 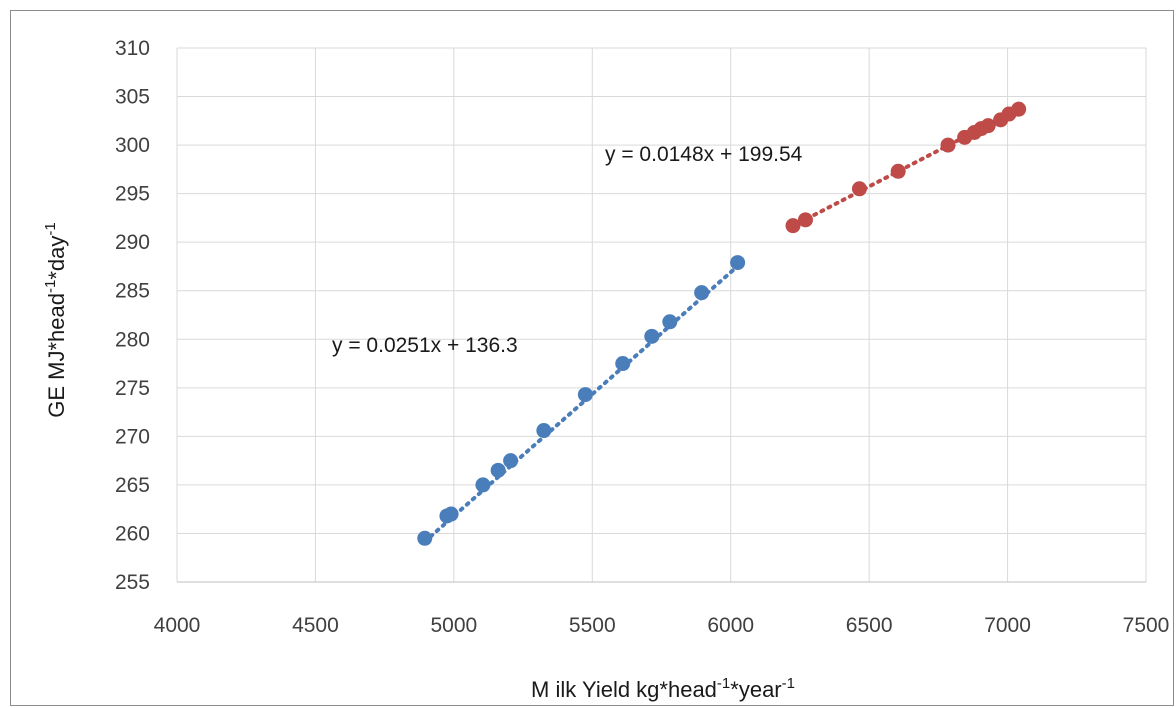 What do you see at coordinates (663, 688) in the screenshot?
I see `x-axis-title: M ilk Yield kg*head-1*year-1` at bounding box center [663, 688].